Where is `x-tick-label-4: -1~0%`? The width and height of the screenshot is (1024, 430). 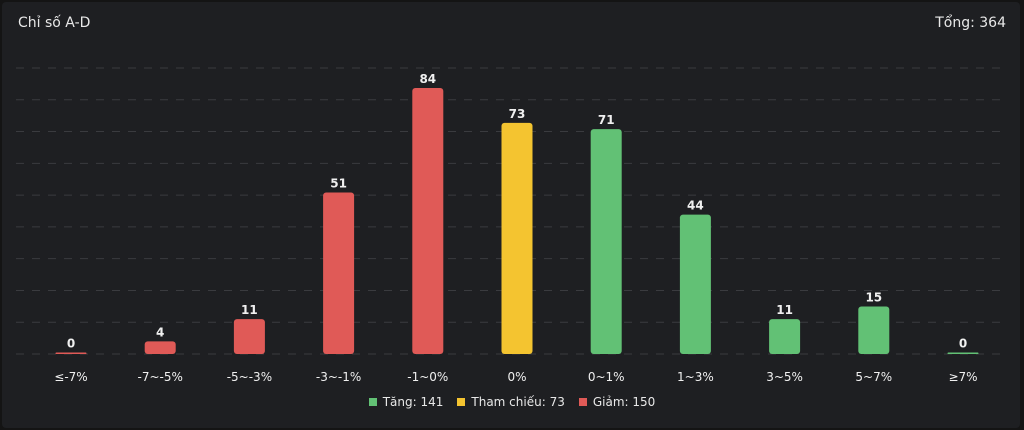
x-tick-label-4: -1~0% is located at coordinates (427, 377).